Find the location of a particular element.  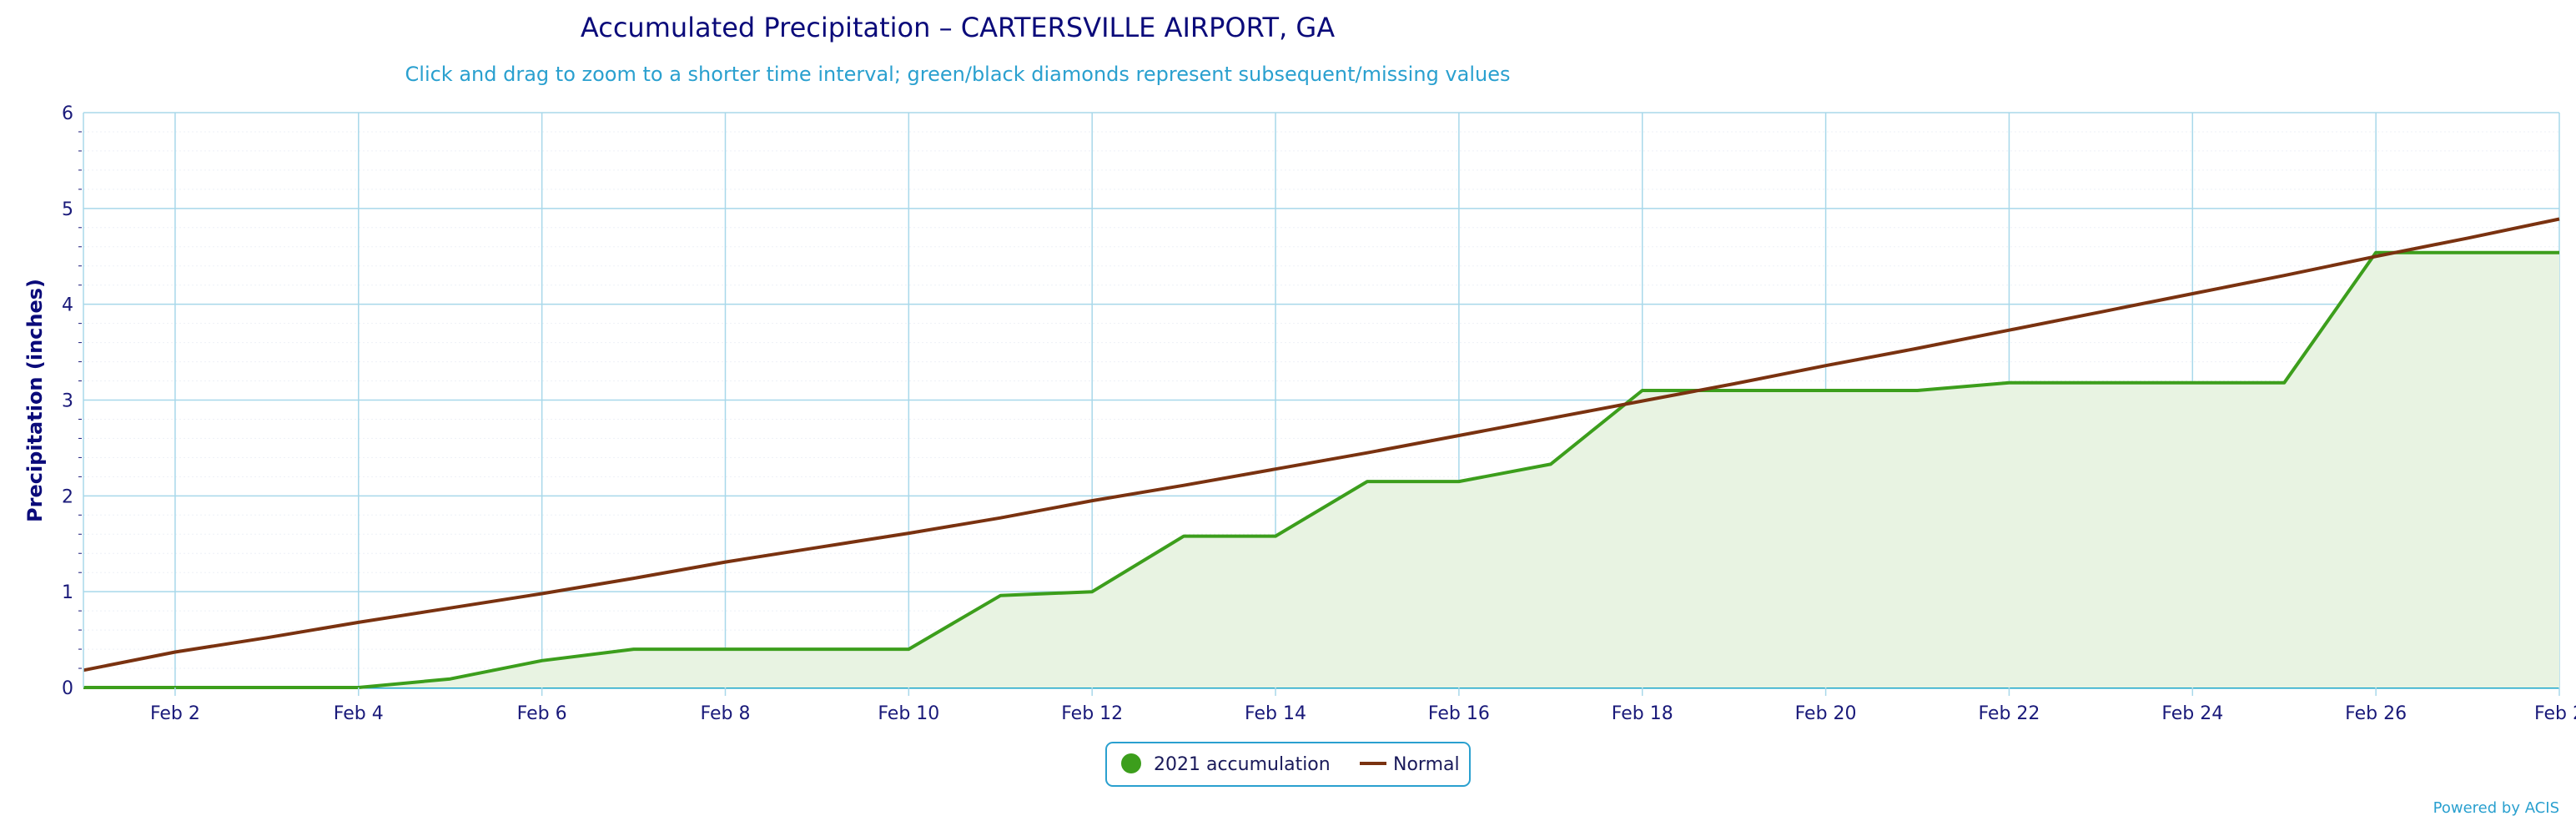

legend-label-2021-accumulation: 2021 accumulation is located at coordinates (1242, 764).